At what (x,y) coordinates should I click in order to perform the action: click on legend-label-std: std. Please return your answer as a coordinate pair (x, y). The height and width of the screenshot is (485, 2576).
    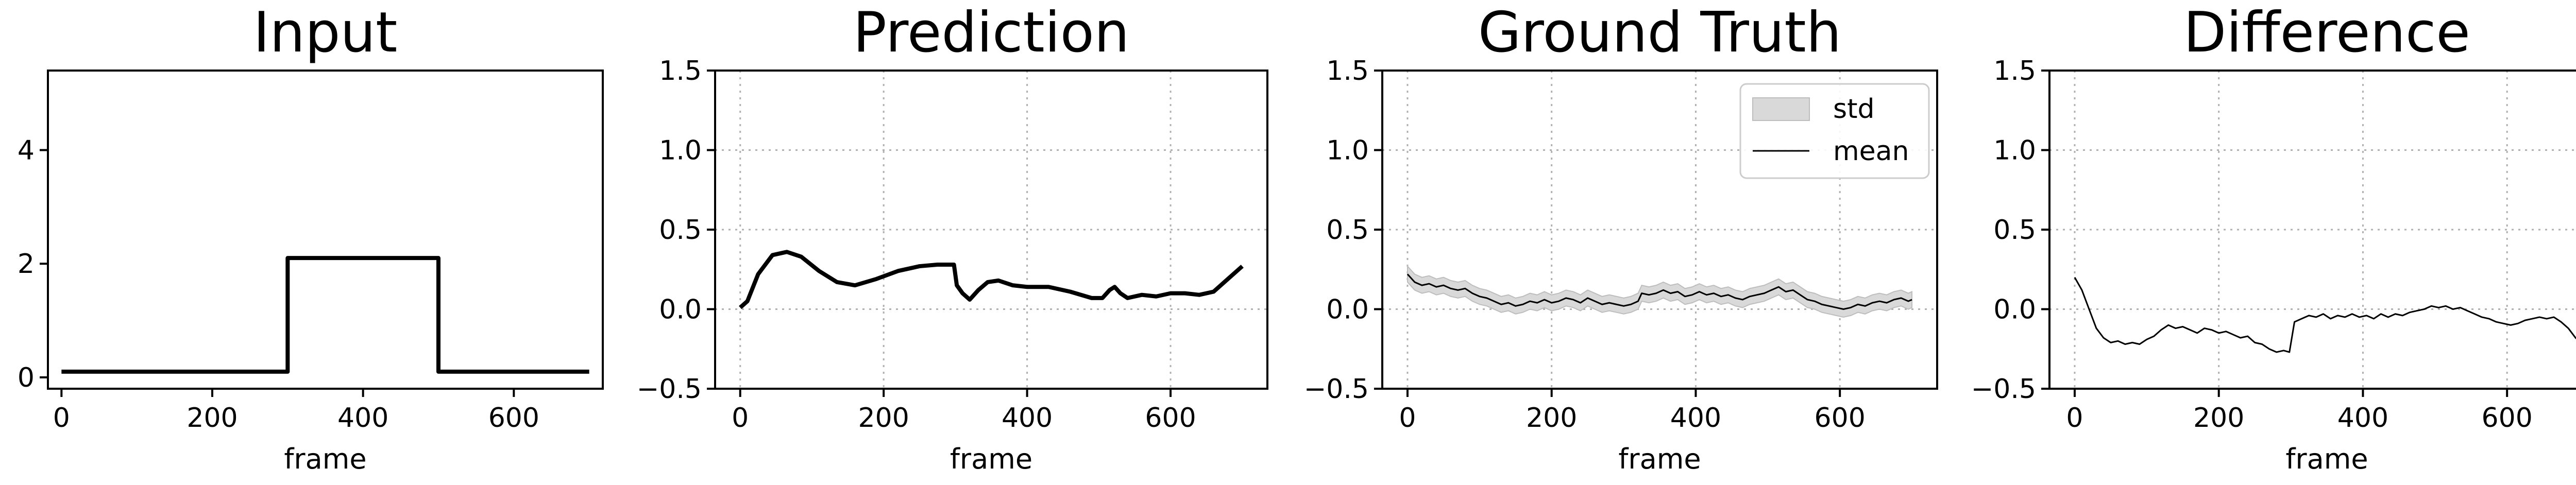
    Looking at the image, I should click on (1854, 109).